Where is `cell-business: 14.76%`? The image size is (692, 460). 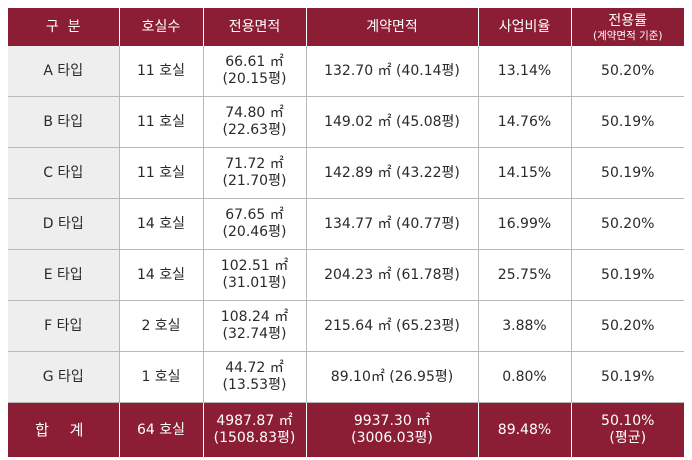
cell-business: 14.76% is located at coordinates (524, 122).